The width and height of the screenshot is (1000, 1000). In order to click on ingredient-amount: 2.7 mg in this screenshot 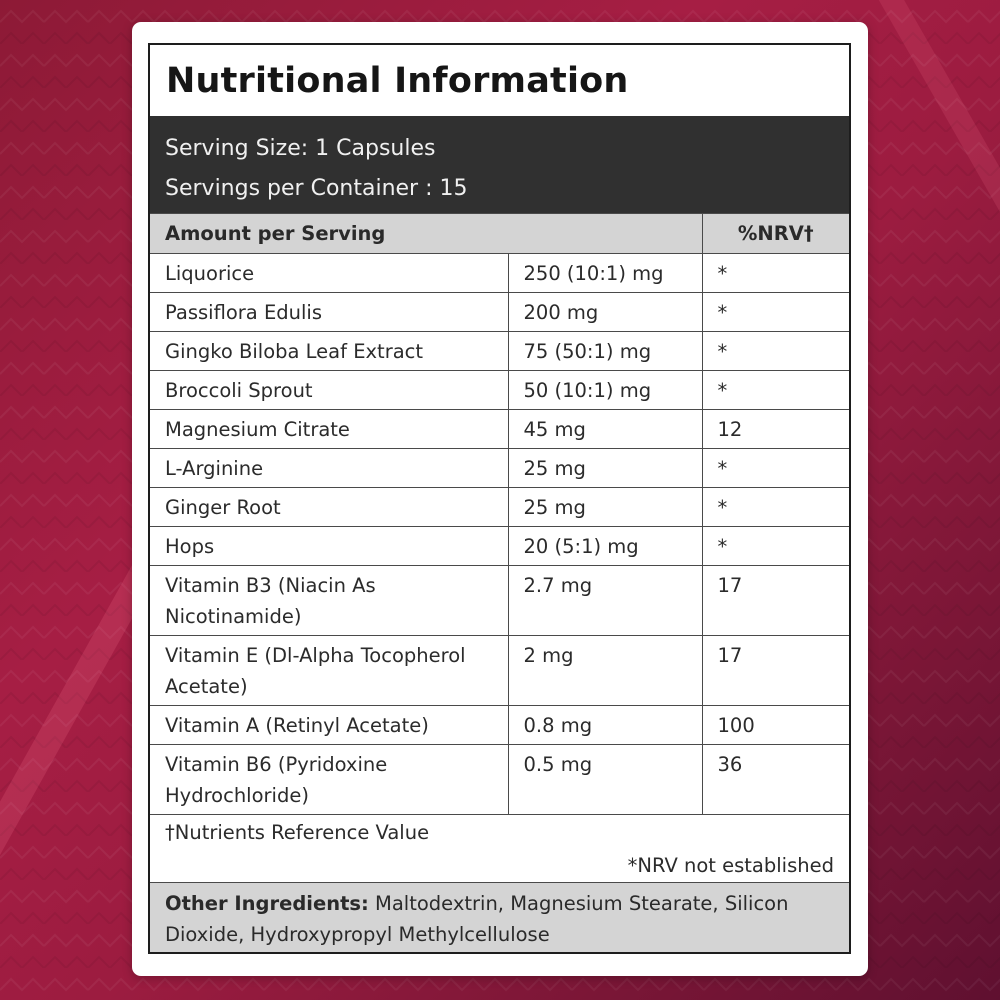, I will do `click(605, 600)`.